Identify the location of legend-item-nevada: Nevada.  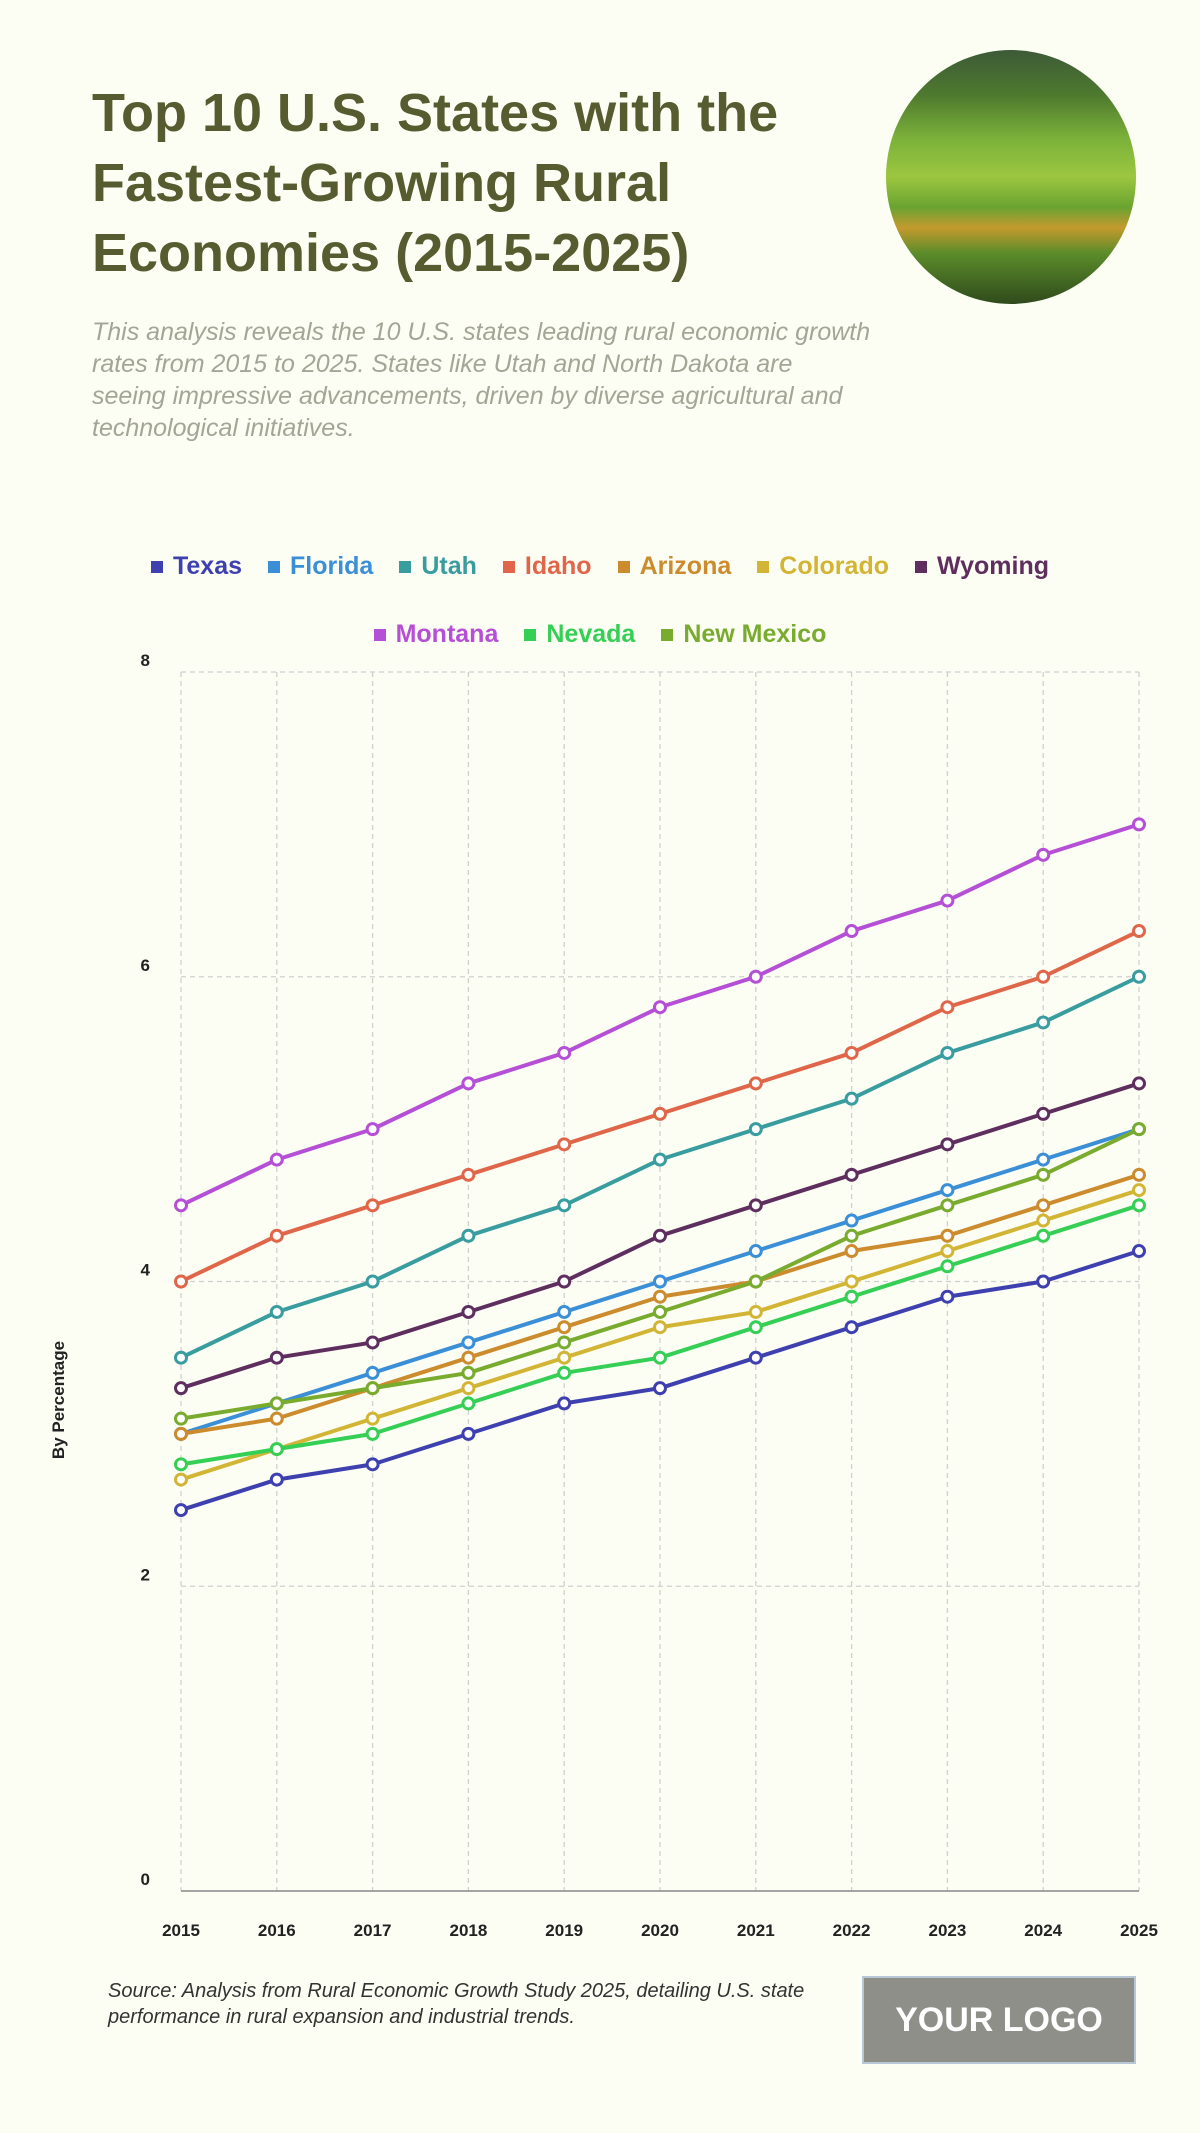
(579, 634).